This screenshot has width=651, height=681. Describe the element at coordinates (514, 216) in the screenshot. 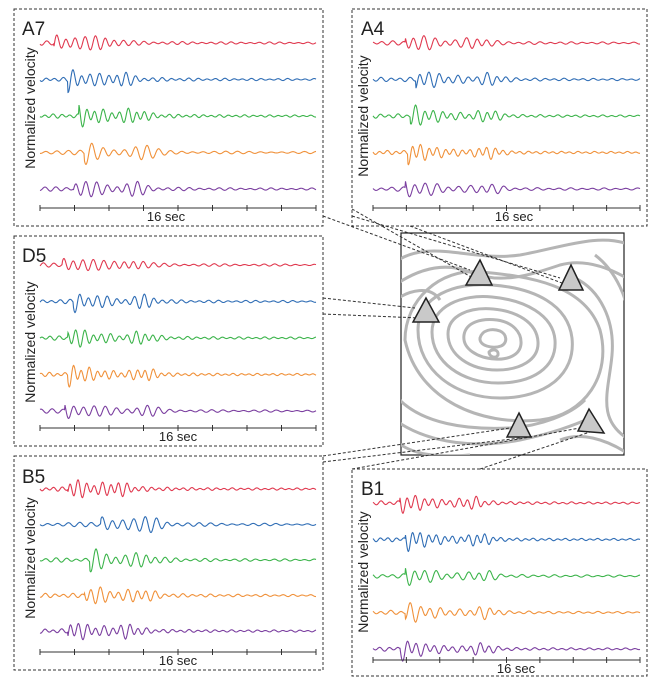

I see `xlabel-a4: 16 sec` at that location.